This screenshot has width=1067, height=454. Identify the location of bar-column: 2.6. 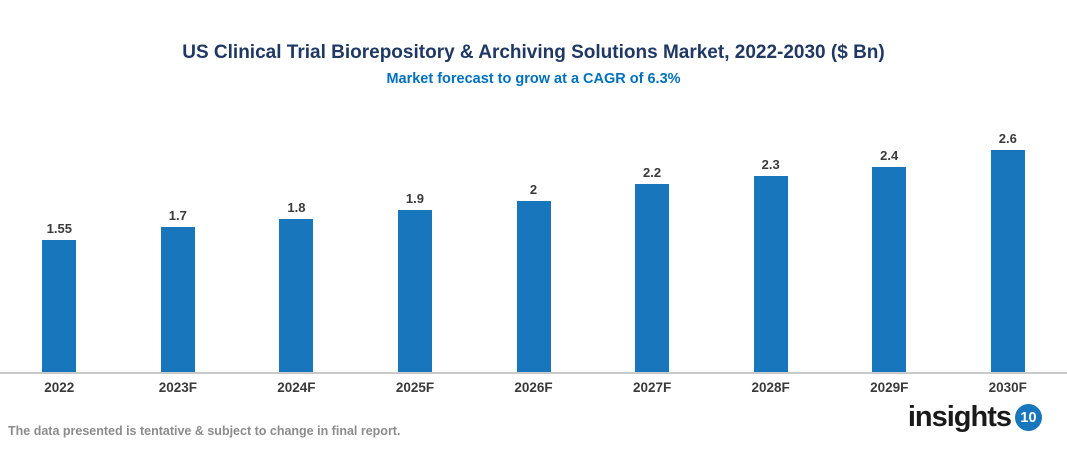
(1008, 252).